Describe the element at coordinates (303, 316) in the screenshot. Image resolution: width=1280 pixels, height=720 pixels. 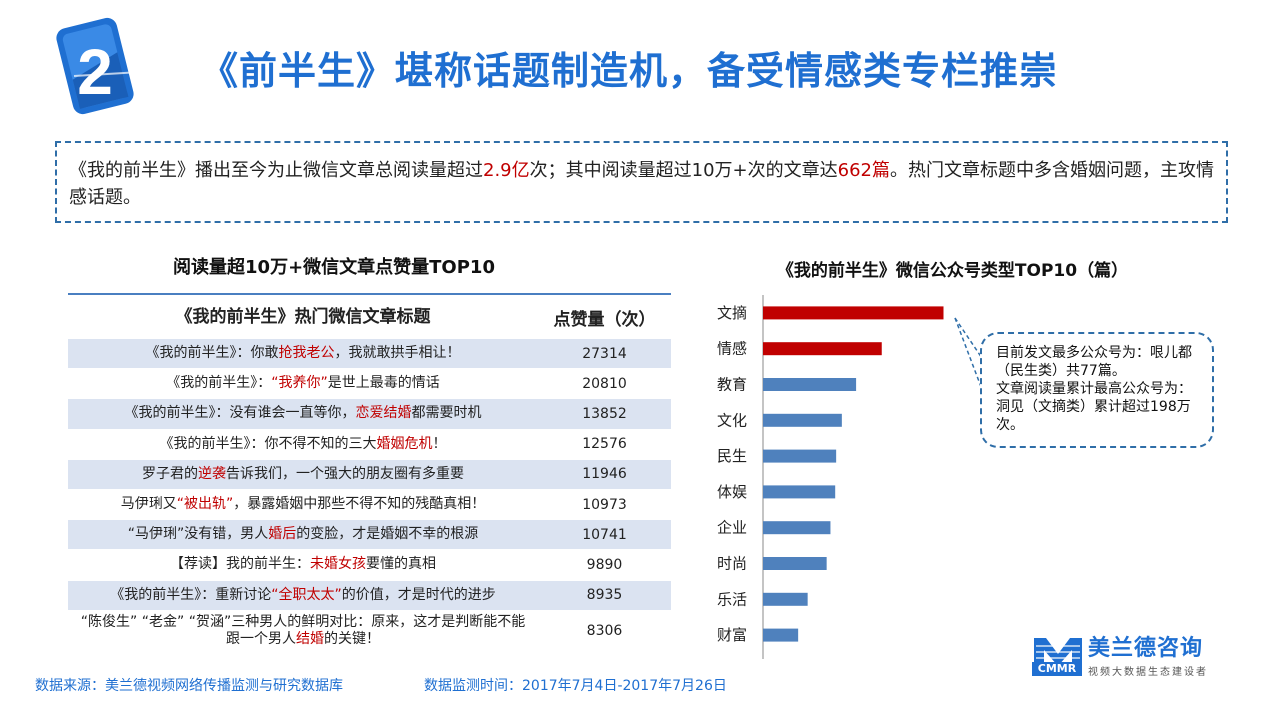
I see `column-header-title: 《我的前半生》热门微信文章标题` at that location.